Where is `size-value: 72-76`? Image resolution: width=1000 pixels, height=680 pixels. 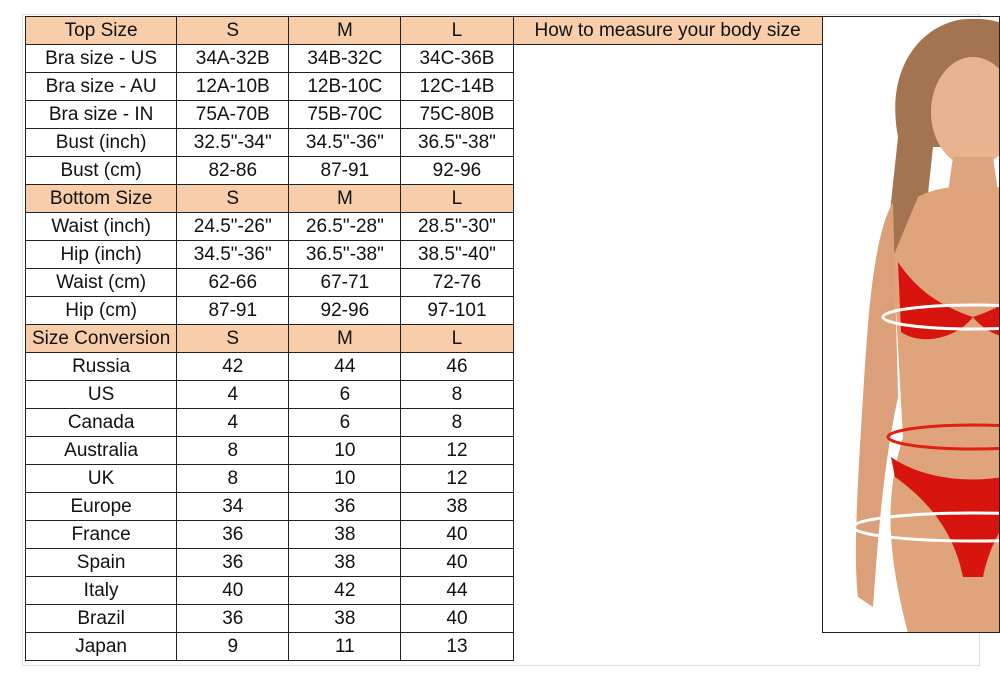 size-value: 72-76 is located at coordinates (457, 282).